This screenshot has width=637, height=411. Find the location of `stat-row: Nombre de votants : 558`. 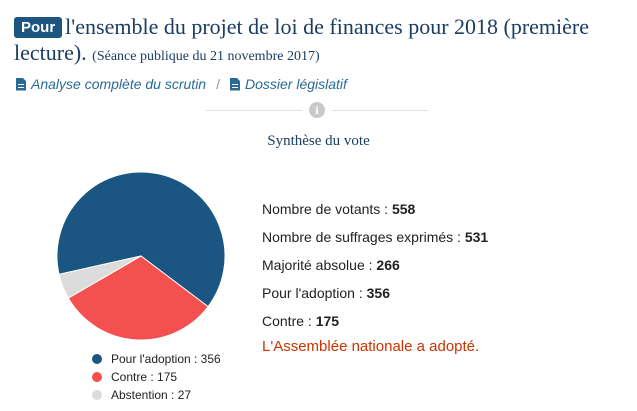

stat-row: Nombre de votants : 558 is located at coordinates (375, 214).